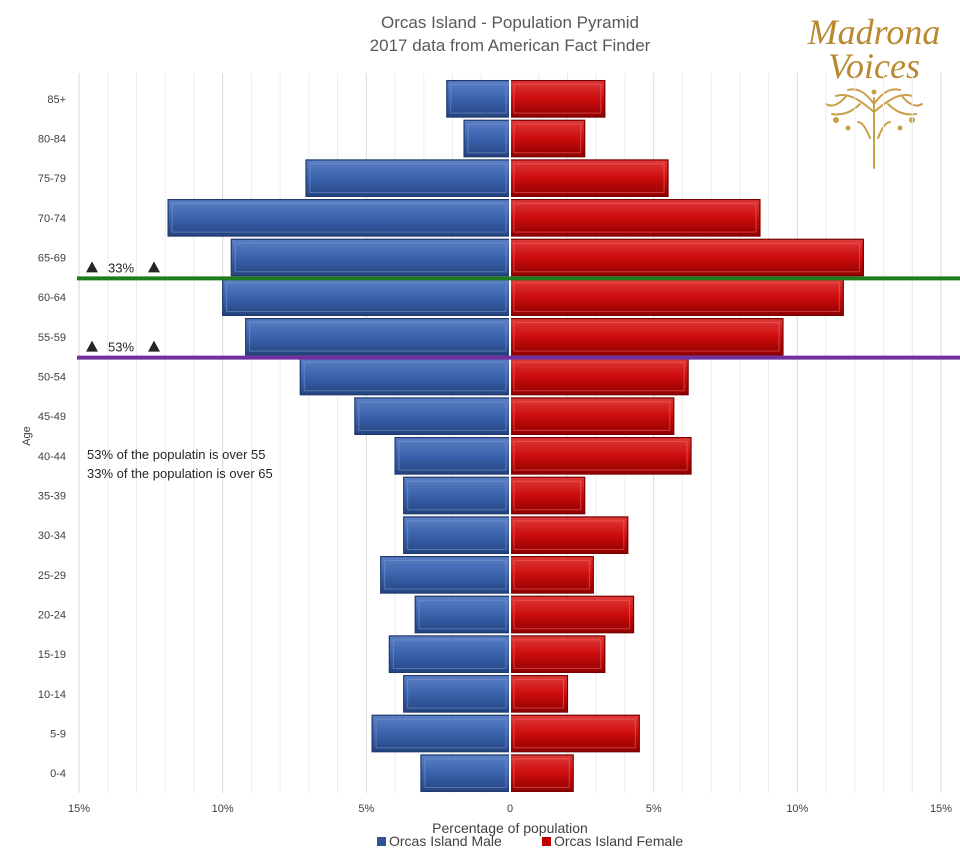 This screenshot has width=960, height=855. I want to click on bar-female-bevel-85+, so click(557, 99).